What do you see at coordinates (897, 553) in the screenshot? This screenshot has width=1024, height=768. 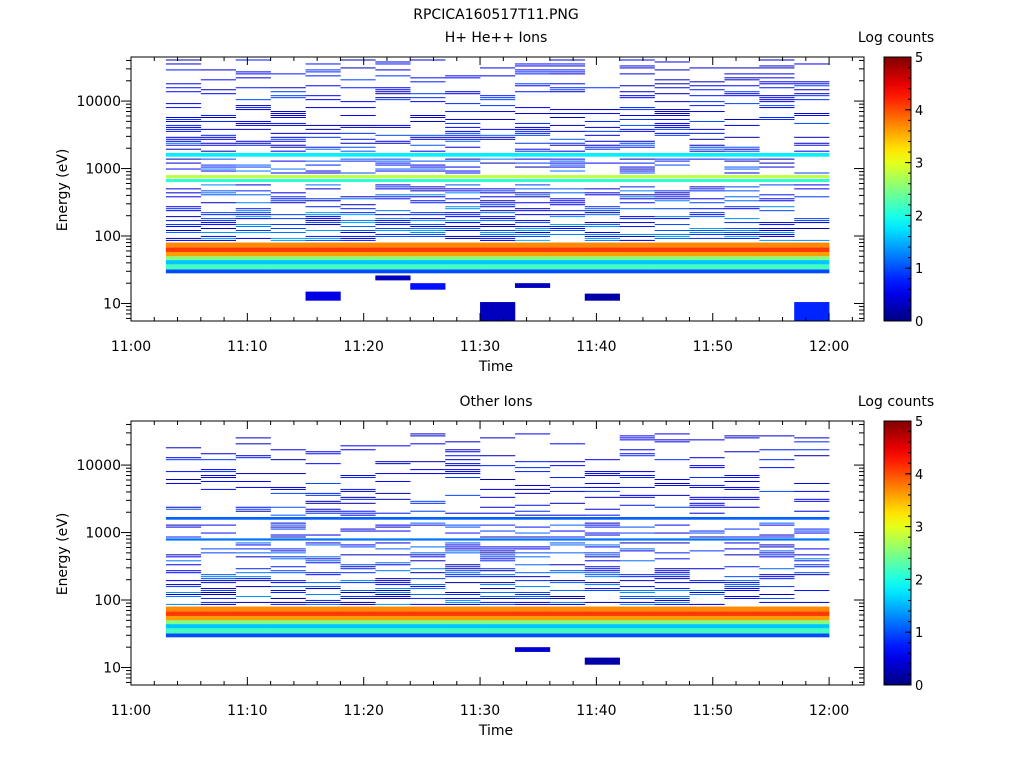 I see `colorbar-scale` at bounding box center [897, 553].